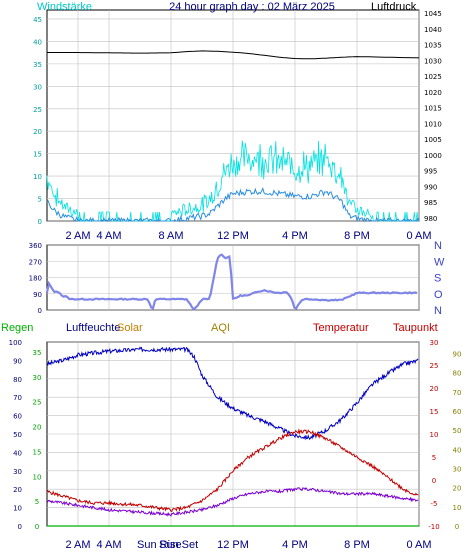 The height and width of the screenshot is (556, 467). I want to click on humidity-line, so click(232, 393).